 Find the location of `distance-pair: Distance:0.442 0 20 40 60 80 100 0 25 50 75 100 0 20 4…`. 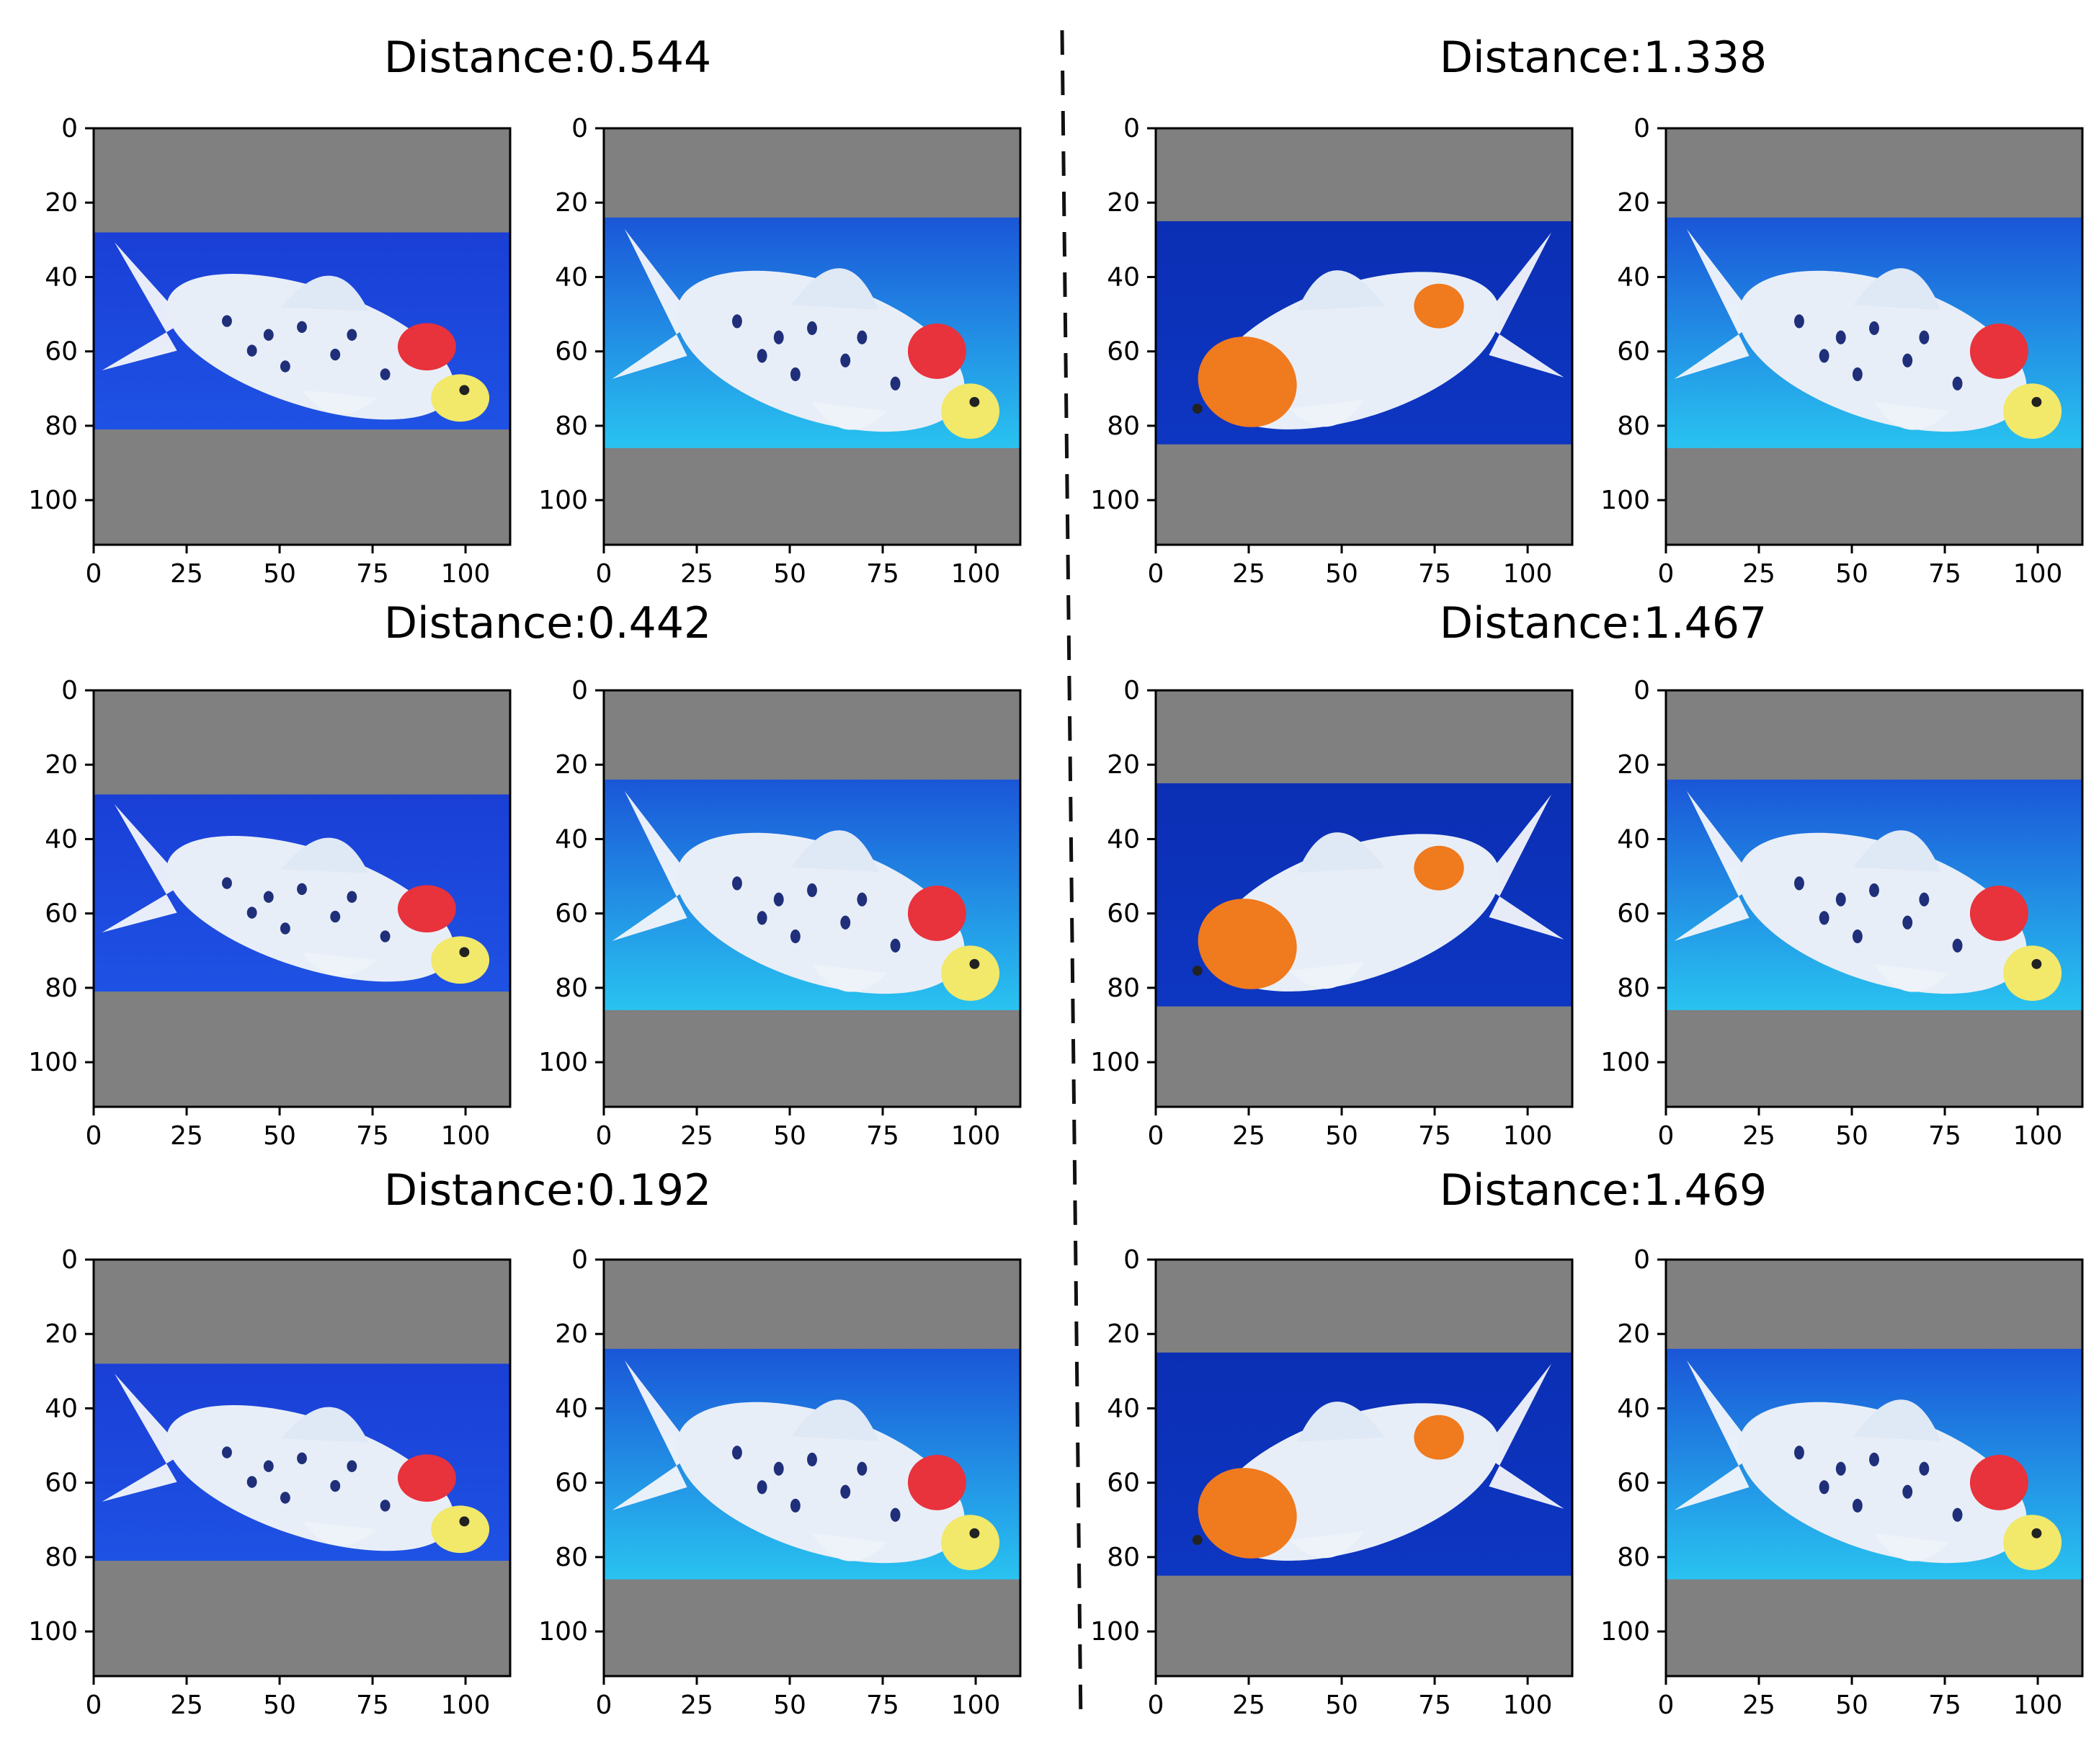

distance-pair: Distance:0.442 0 20 40 60 80 100 0 25 50 75 100 0 20 4… is located at coordinates (525, 875).